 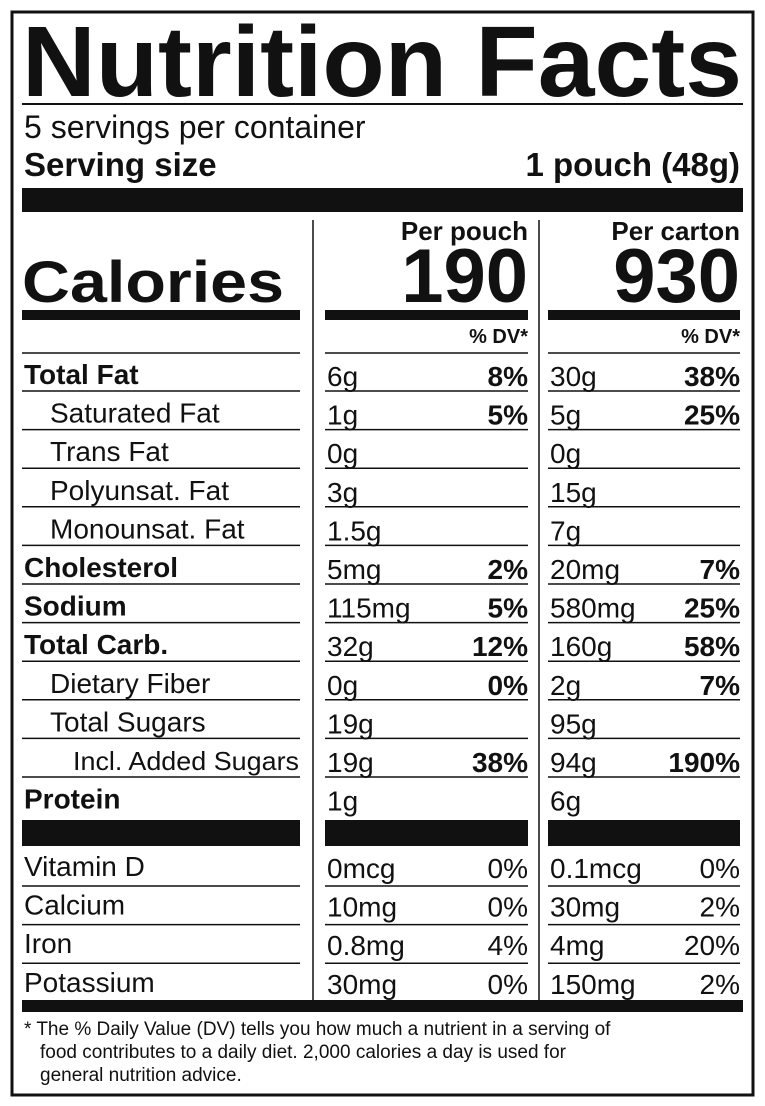 I want to click on amount: 0mcg, so click(x=361, y=868).